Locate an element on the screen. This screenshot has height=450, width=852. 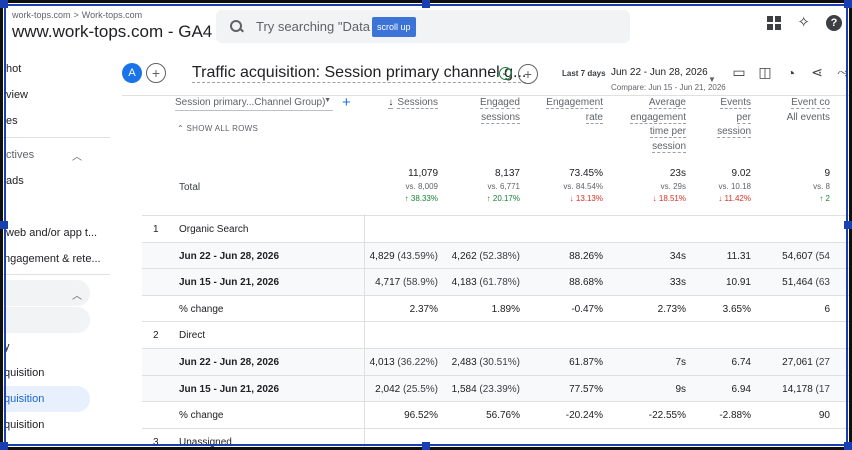
top-icons: ✧ ? is located at coordinates (804, 23).